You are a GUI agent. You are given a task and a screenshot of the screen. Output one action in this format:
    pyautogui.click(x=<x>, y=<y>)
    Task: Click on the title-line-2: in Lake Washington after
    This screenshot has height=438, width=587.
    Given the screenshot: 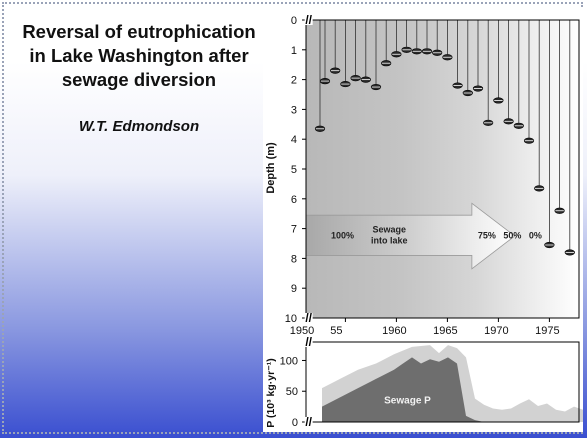 What is the action you would take?
    pyautogui.click(x=139, y=55)
    